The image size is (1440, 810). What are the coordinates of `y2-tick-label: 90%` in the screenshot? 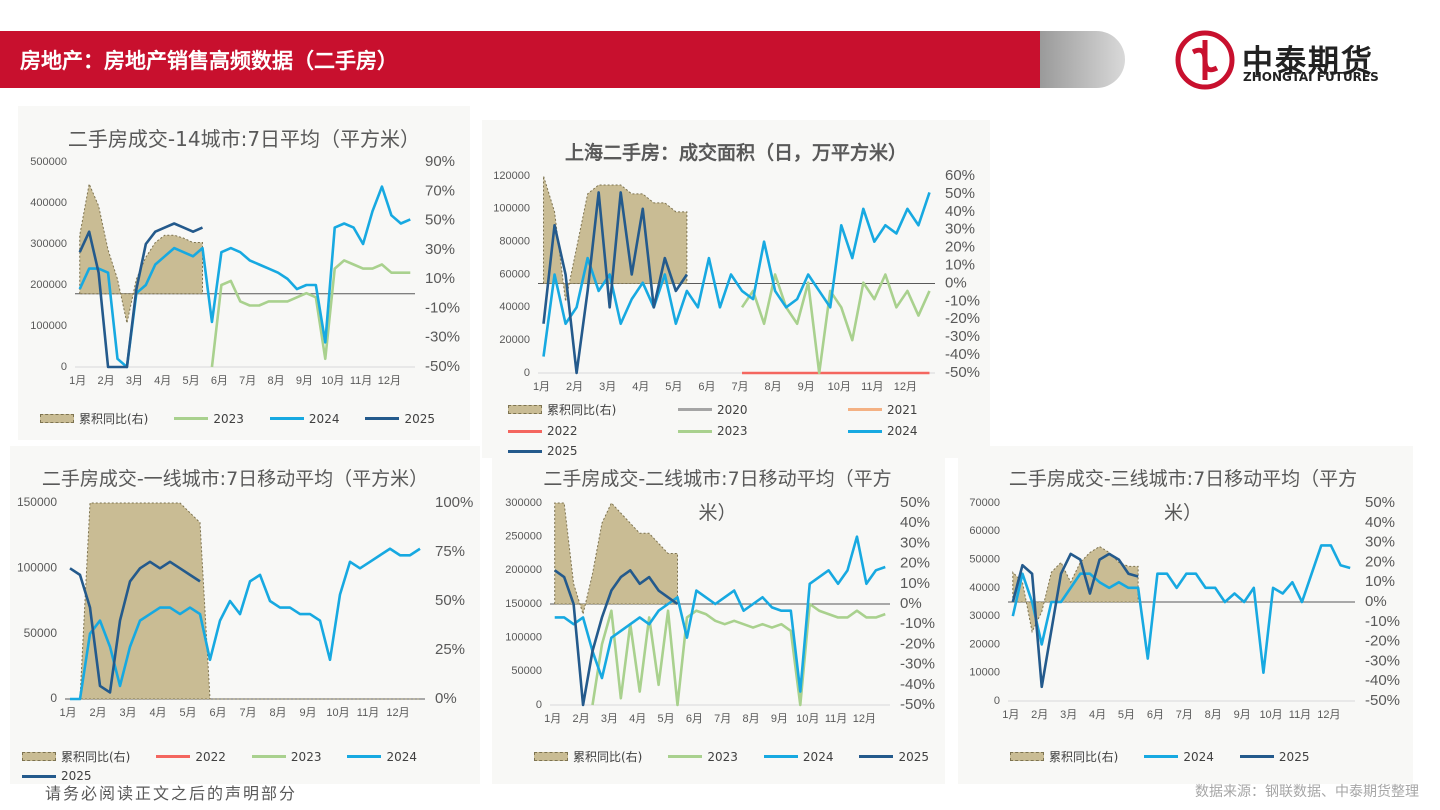 It's located at (440, 161).